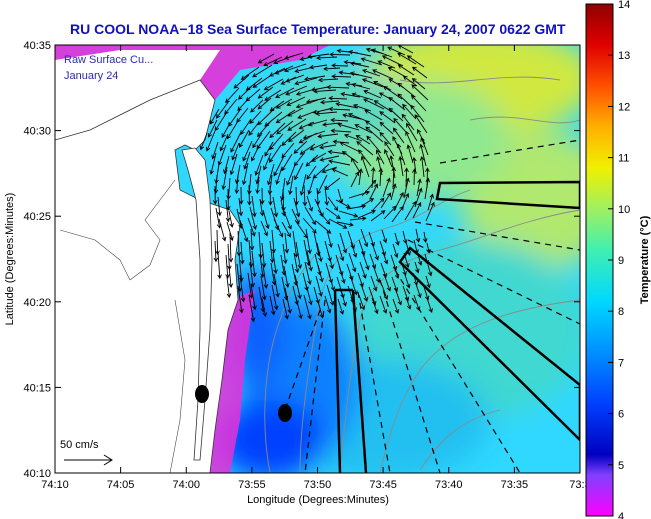  What do you see at coordinates (37, 217) in the screenshot?
I see `y-tick-label: 40:25` at bounding box center [37, 217].